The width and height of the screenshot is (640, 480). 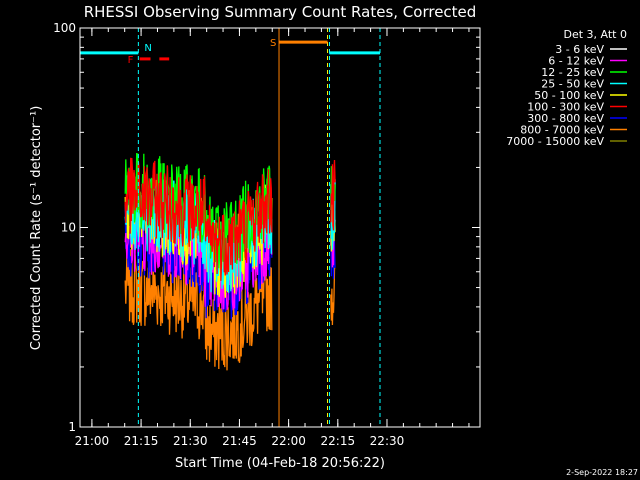 I want to click on legend-label: 300 - 800 keV, so click(x=565, y=118).